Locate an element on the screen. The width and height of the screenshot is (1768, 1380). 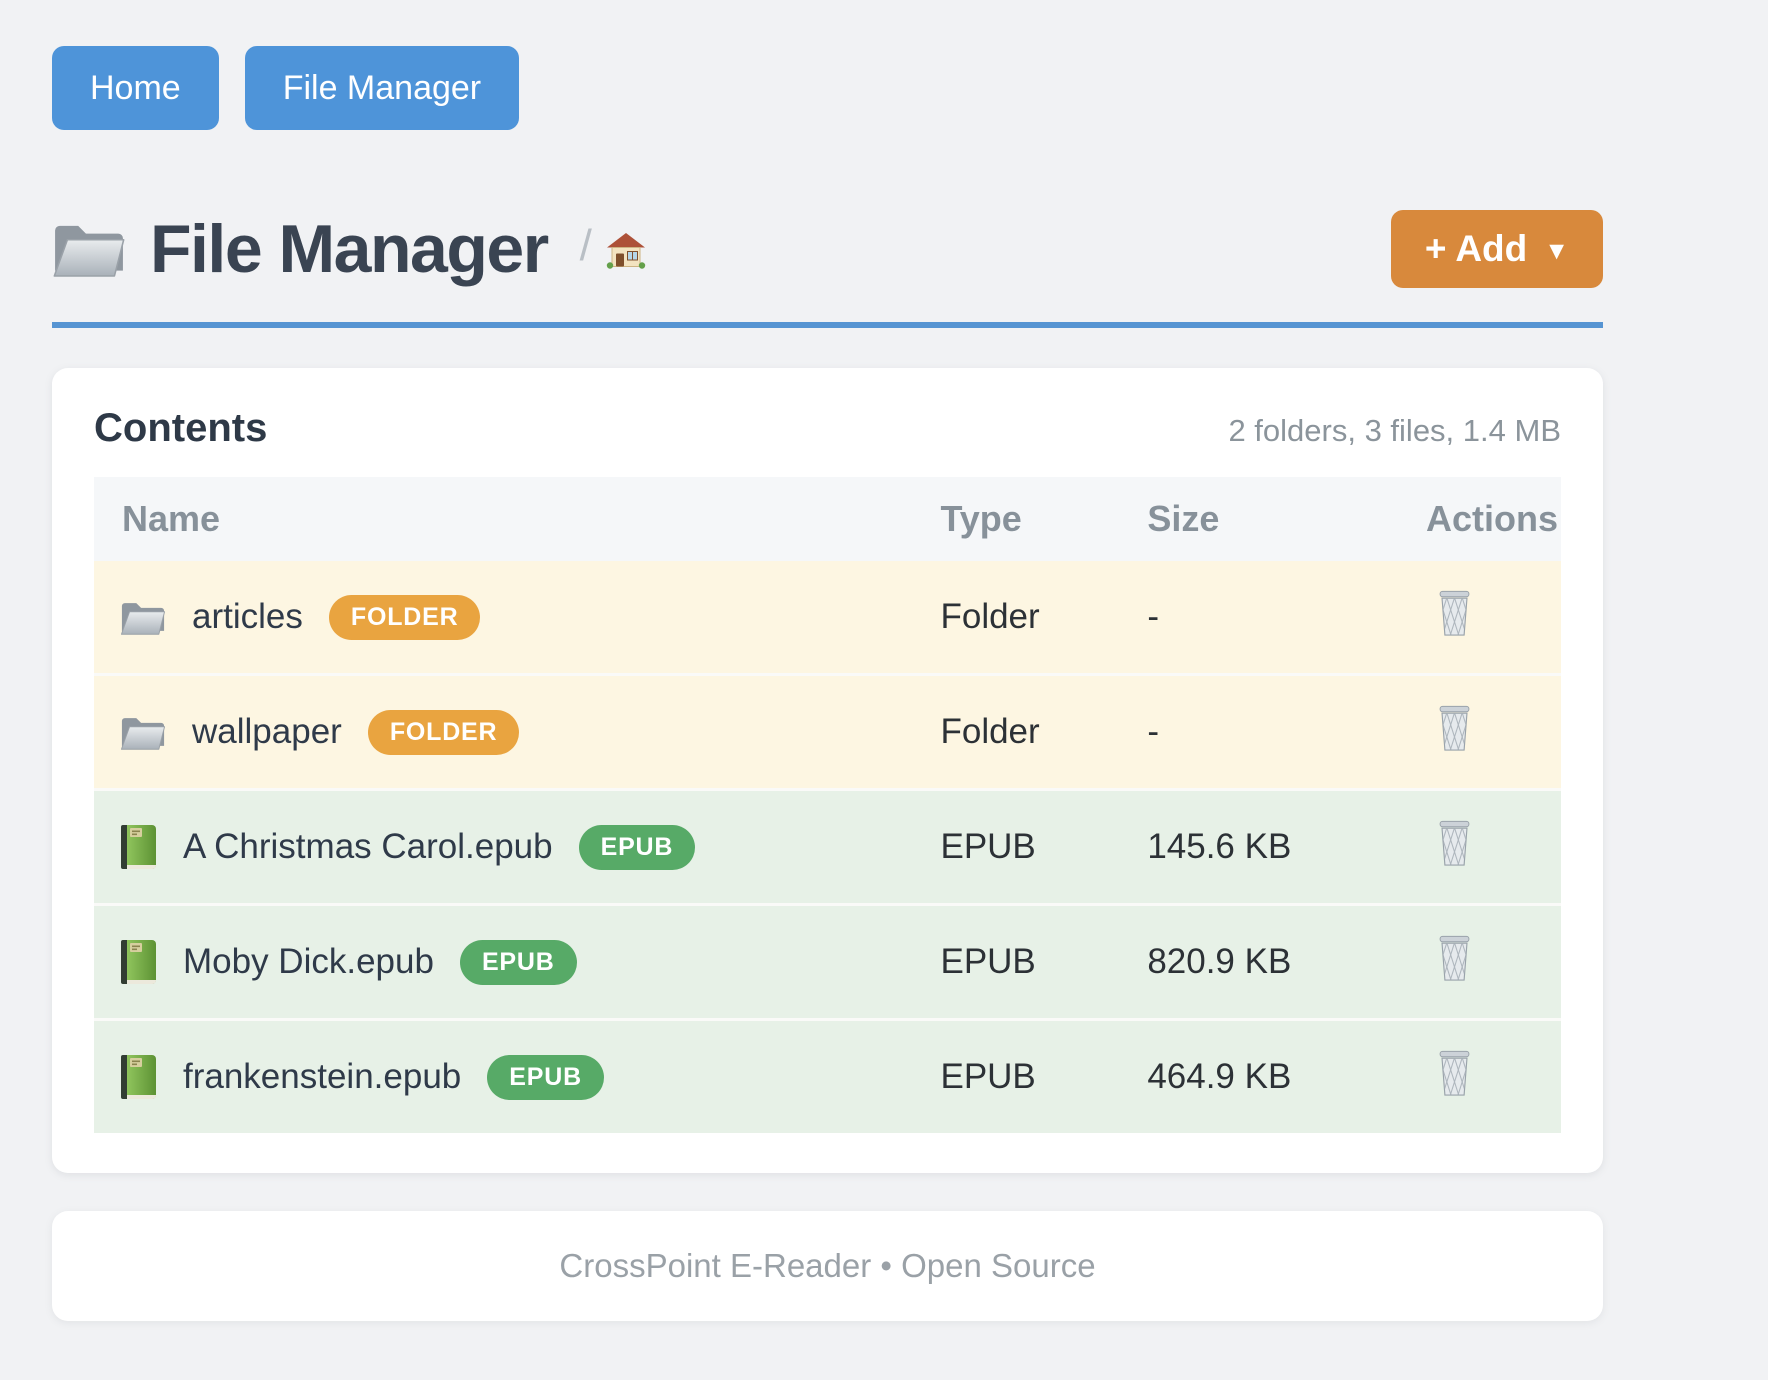
breadcrumb: / is located at coordinates (613, 249).